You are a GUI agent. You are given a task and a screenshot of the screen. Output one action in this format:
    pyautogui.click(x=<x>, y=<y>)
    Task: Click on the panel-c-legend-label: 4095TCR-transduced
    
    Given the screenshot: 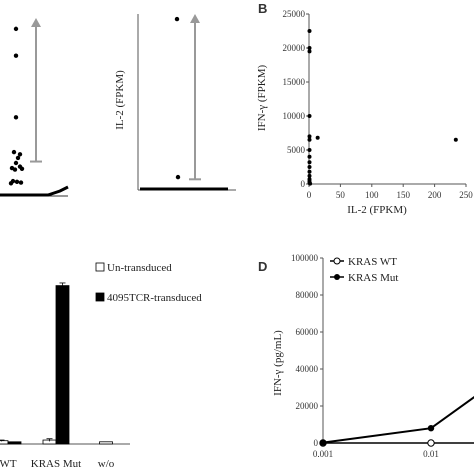 What is the action you would take?
    pyautogui.click(x=154, y=298)
    